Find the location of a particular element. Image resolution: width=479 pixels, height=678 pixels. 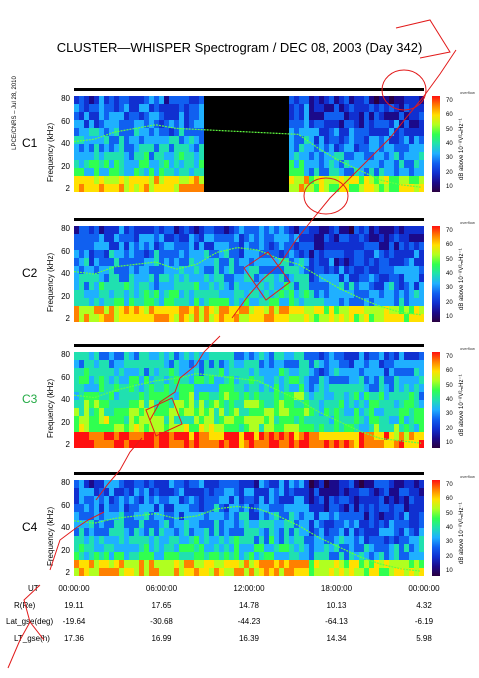

y-tick-label: 80 is located at coordinates (65, 98).